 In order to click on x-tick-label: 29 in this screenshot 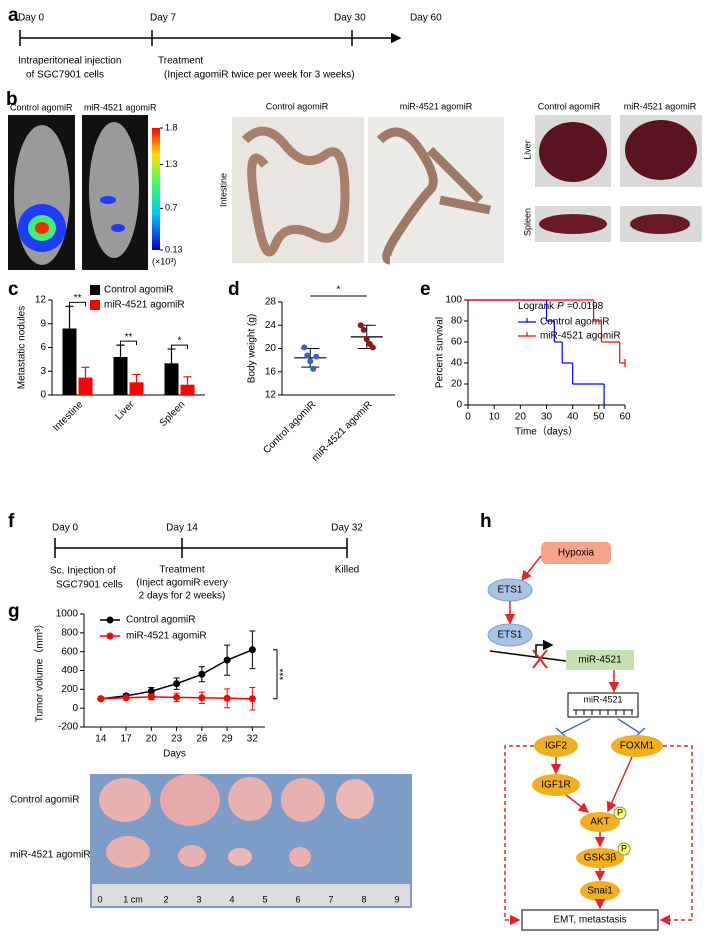, I will do `click(228, 739)`.